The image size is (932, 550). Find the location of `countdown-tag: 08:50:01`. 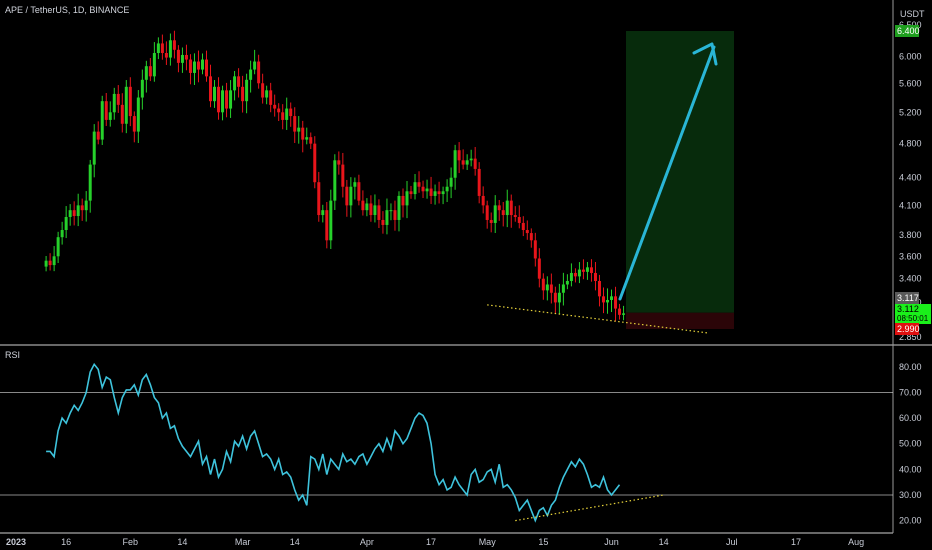

countdown-tag: 08:50:01 is located at coordinates (913, 318).